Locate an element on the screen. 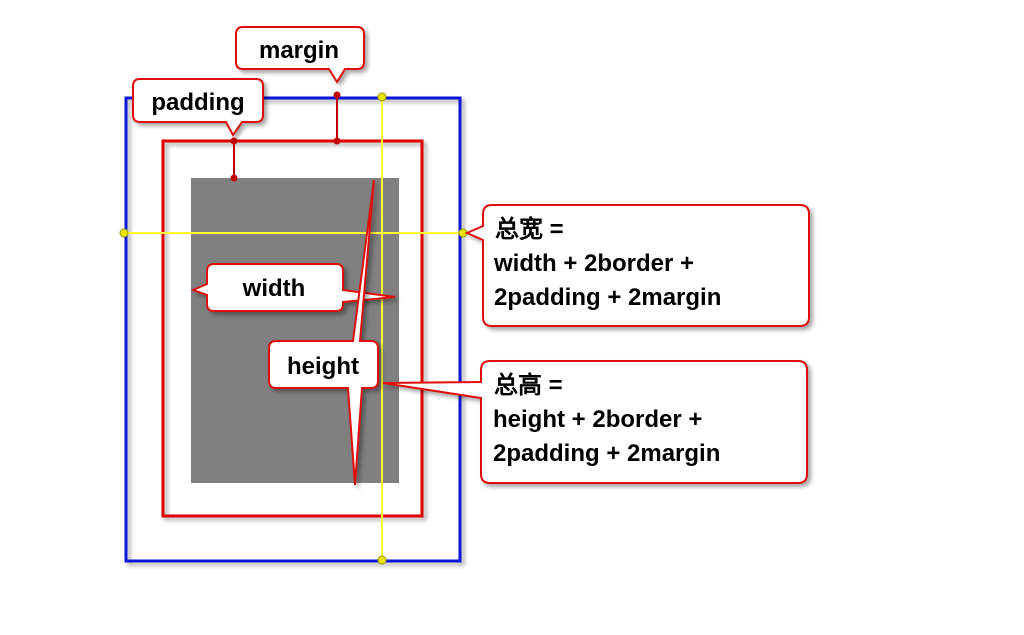 The height and width of the screenshot is (635, 1024). margin-pin-top is located at coordinates (337, 95).